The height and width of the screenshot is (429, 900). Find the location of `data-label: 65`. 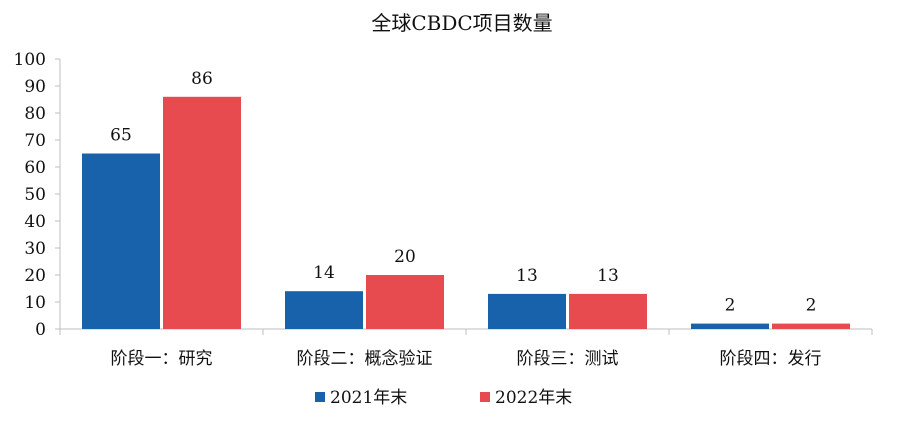

data-label: 65 is located at coordinates (121, 136).